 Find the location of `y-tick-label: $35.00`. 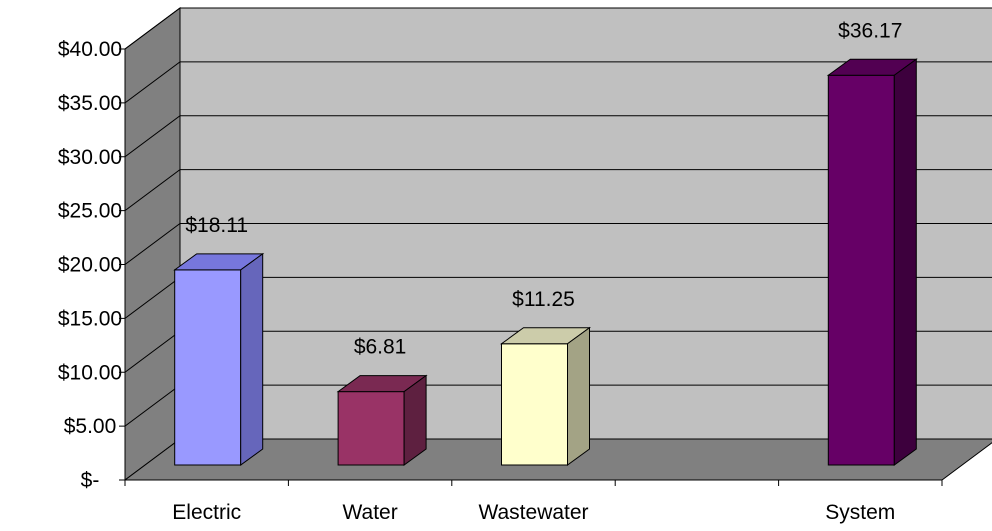

y-tick-label: $35.00 is located at coordinates (90, 103).